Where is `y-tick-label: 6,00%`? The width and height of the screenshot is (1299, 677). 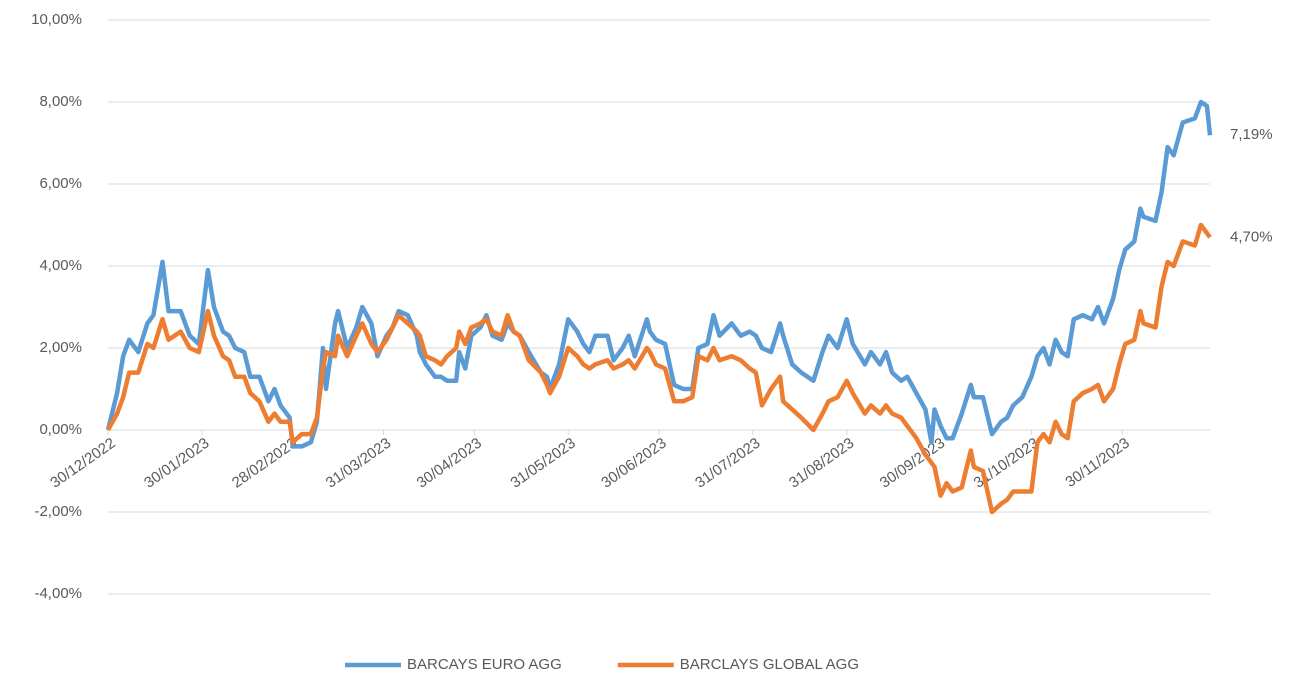
y-tick-label: 6,00% is located at coordinates (60, 183).